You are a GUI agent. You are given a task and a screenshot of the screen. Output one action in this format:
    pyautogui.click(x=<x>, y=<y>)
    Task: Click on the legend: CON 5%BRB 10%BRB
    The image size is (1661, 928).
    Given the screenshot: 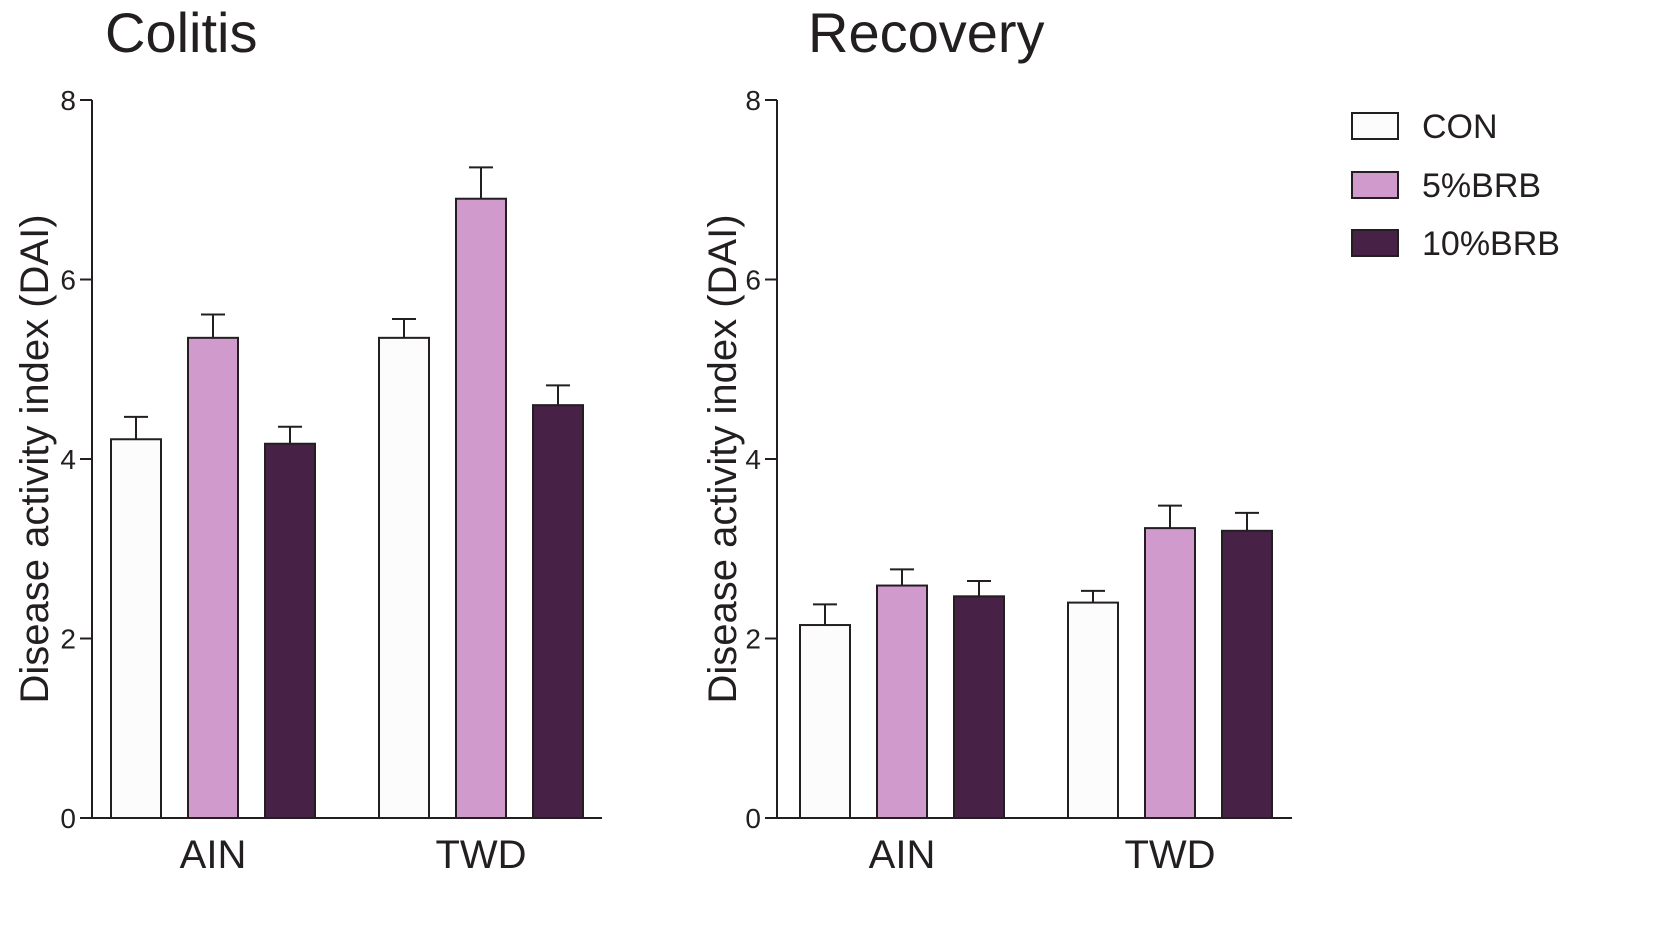 What is the action you would take?
    pyautogui.click(x=1455, y=185)
    